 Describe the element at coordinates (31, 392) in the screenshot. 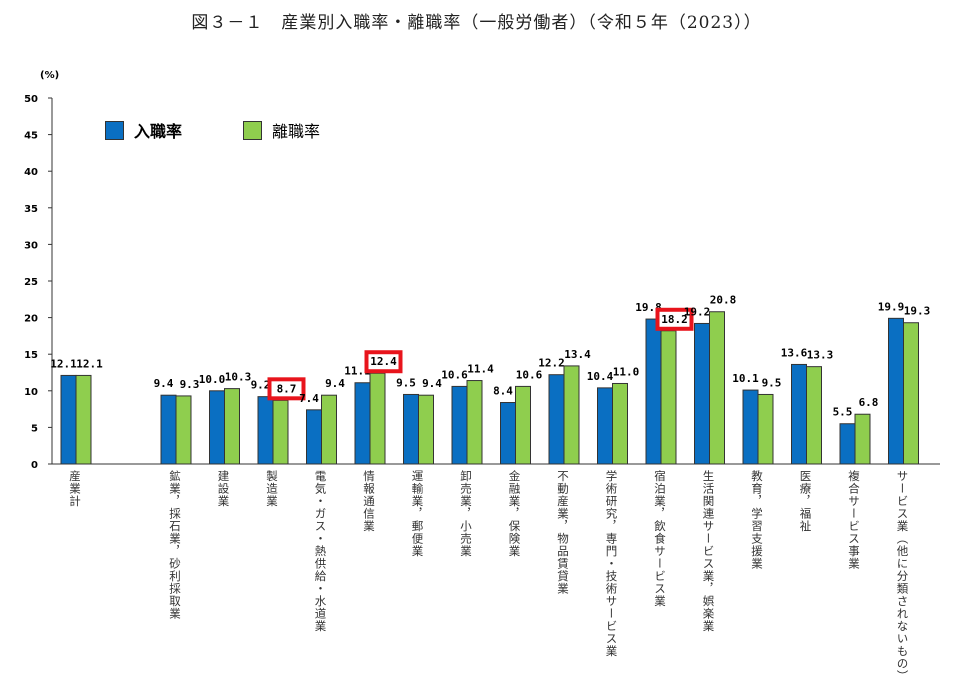

I see `y-tick-label: 10` at that location.